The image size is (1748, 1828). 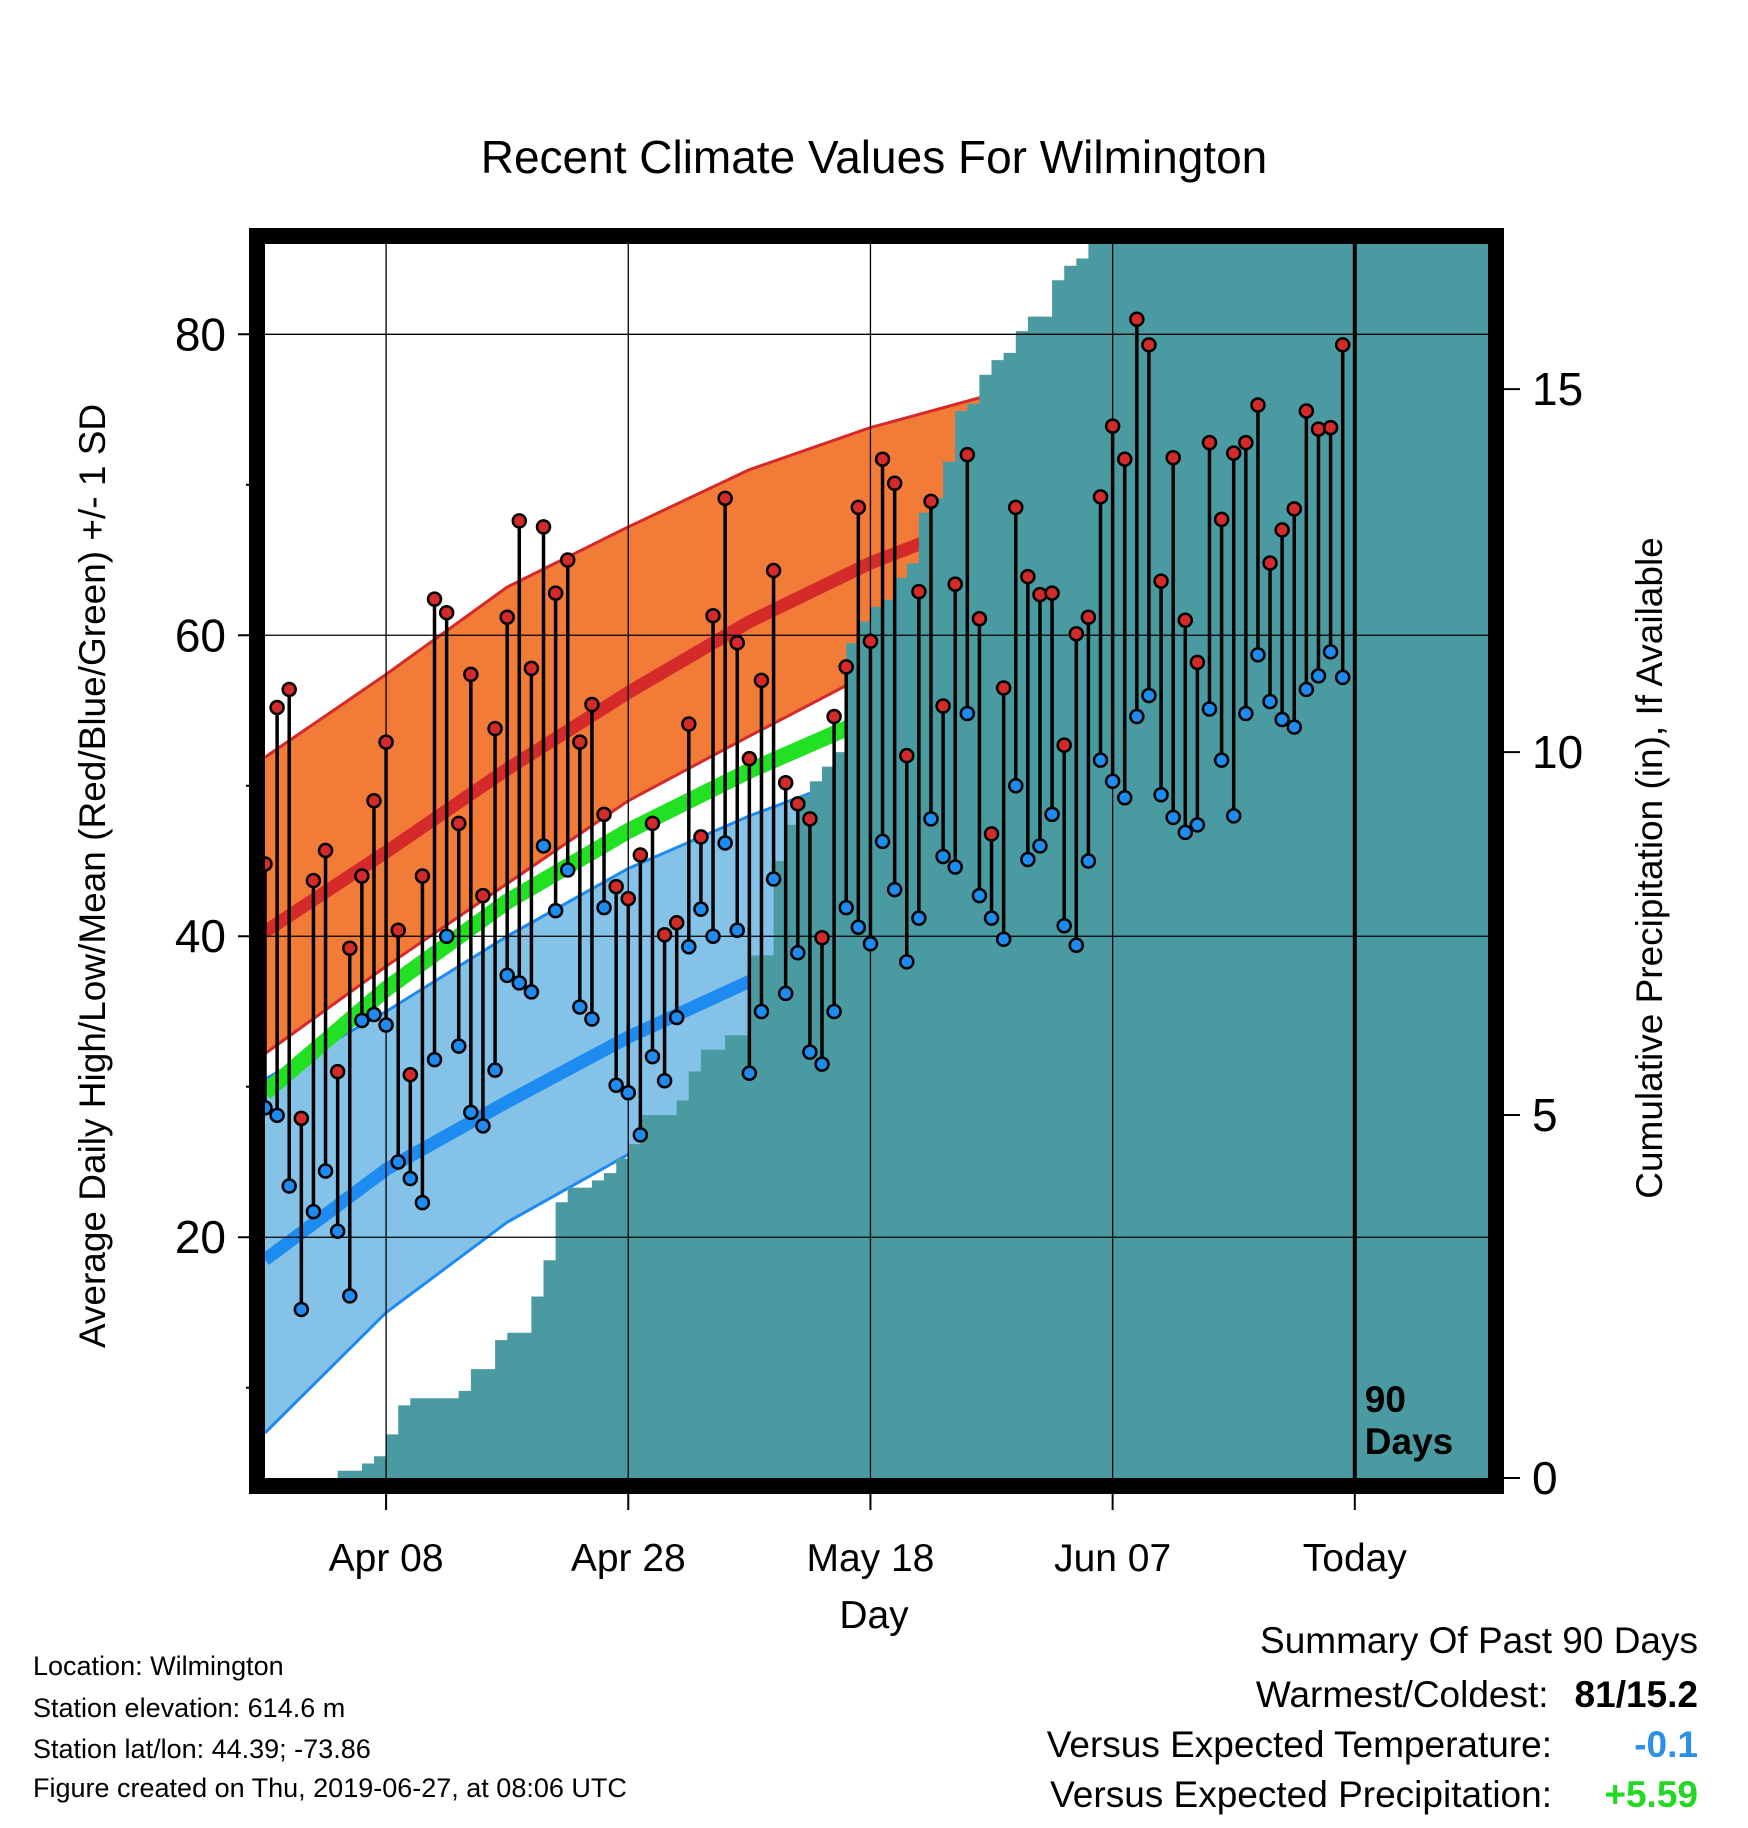 I want to click on period-label: 90, so click(x=1385, y=1399).